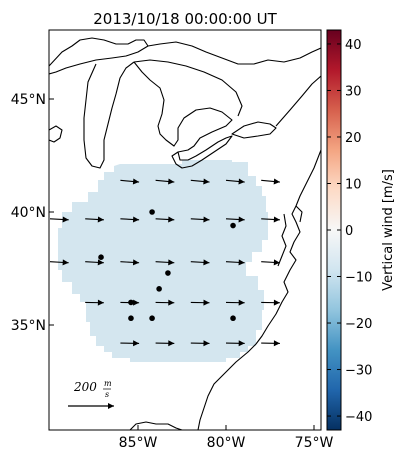  What do you see at coordinates (353, 45) in the screenshot?
I see `colorbar-tick-label: 40` at bounding box center [353, 45].